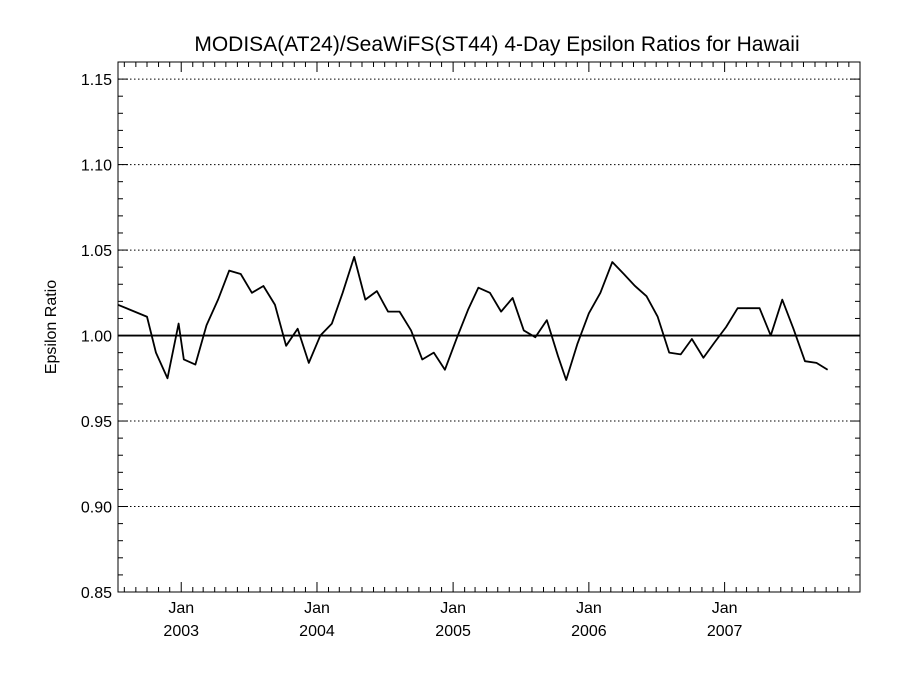 The image size is (900, 675). I want to click on y-axis-label: Epsilon Ratio, so click(51, 327).